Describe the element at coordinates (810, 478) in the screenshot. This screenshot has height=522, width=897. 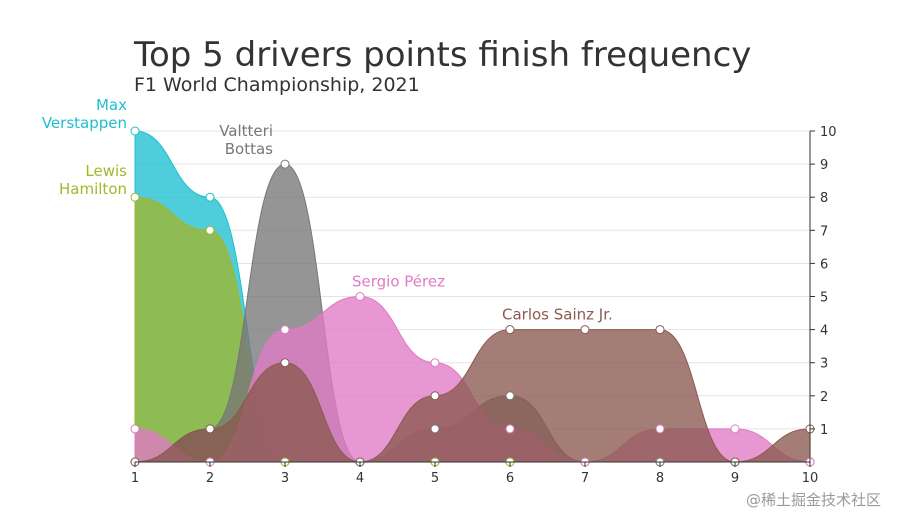
I see `x-tick-label-10: 10` at that location.